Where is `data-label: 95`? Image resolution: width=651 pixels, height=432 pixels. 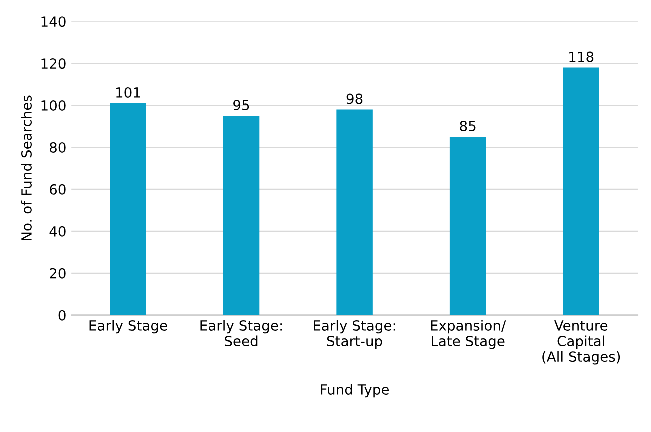
data-label: 95 is located at coordinates (242, 105).